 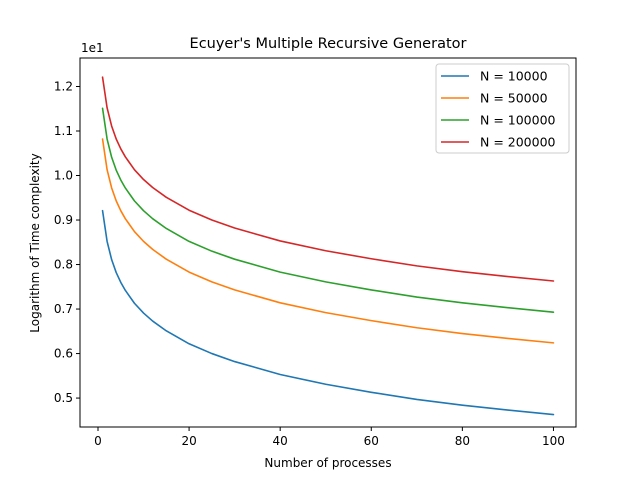 I want to click on x-tick-label: 100, so click(x=553, y=441).